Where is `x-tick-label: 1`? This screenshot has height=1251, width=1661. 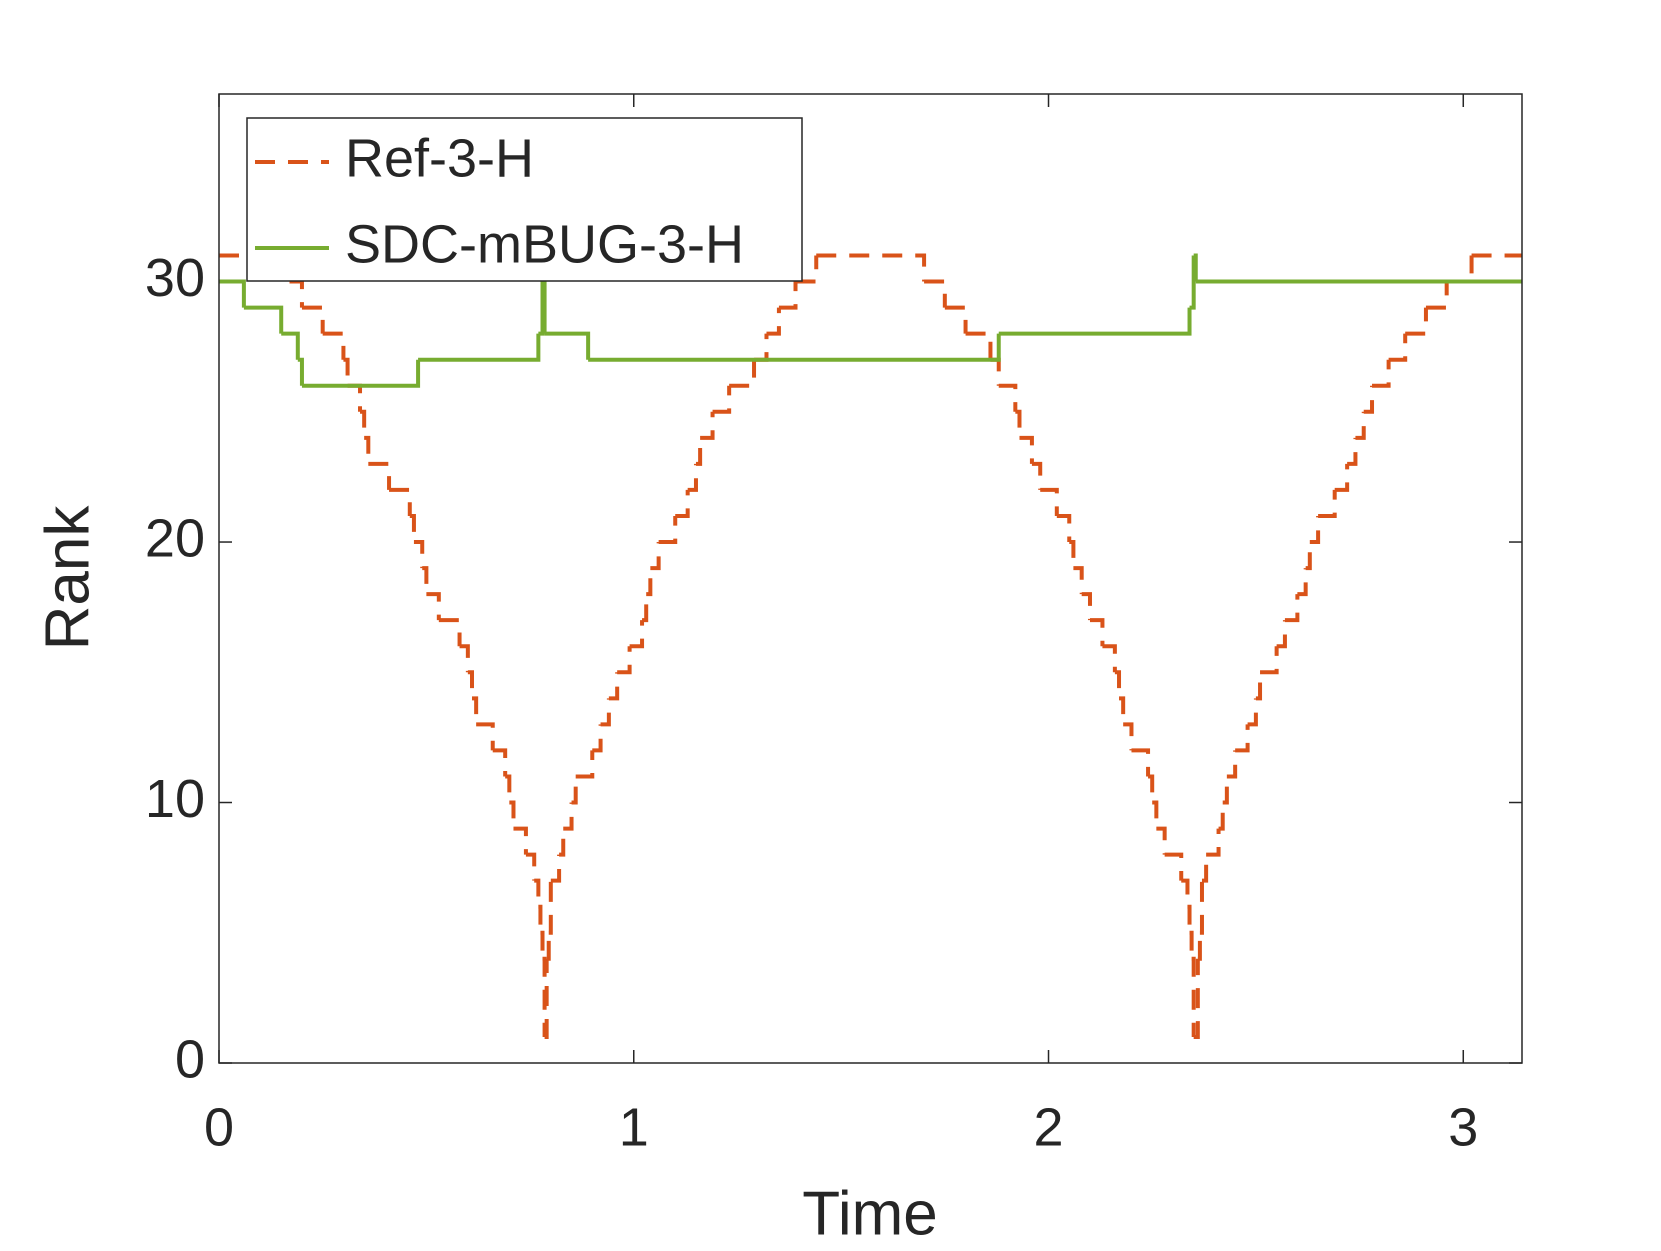 x-tick-label: 1 is located at coordinates (634, 1127).